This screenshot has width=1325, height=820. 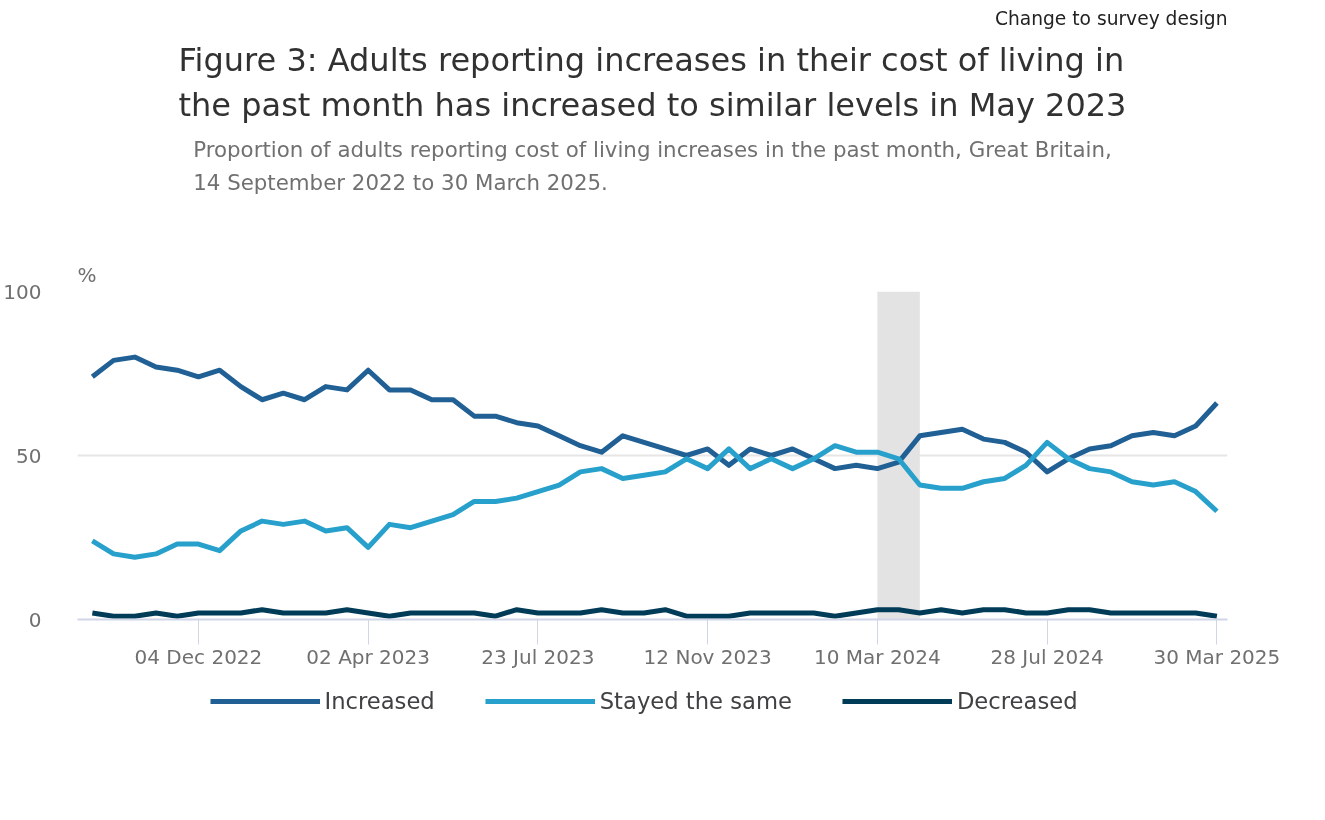 What do you see at coordinates (1047, 656) in the screenshot?
I see `x-tick-label: 28 Jul 2024` at bounding box center [1047, 656].